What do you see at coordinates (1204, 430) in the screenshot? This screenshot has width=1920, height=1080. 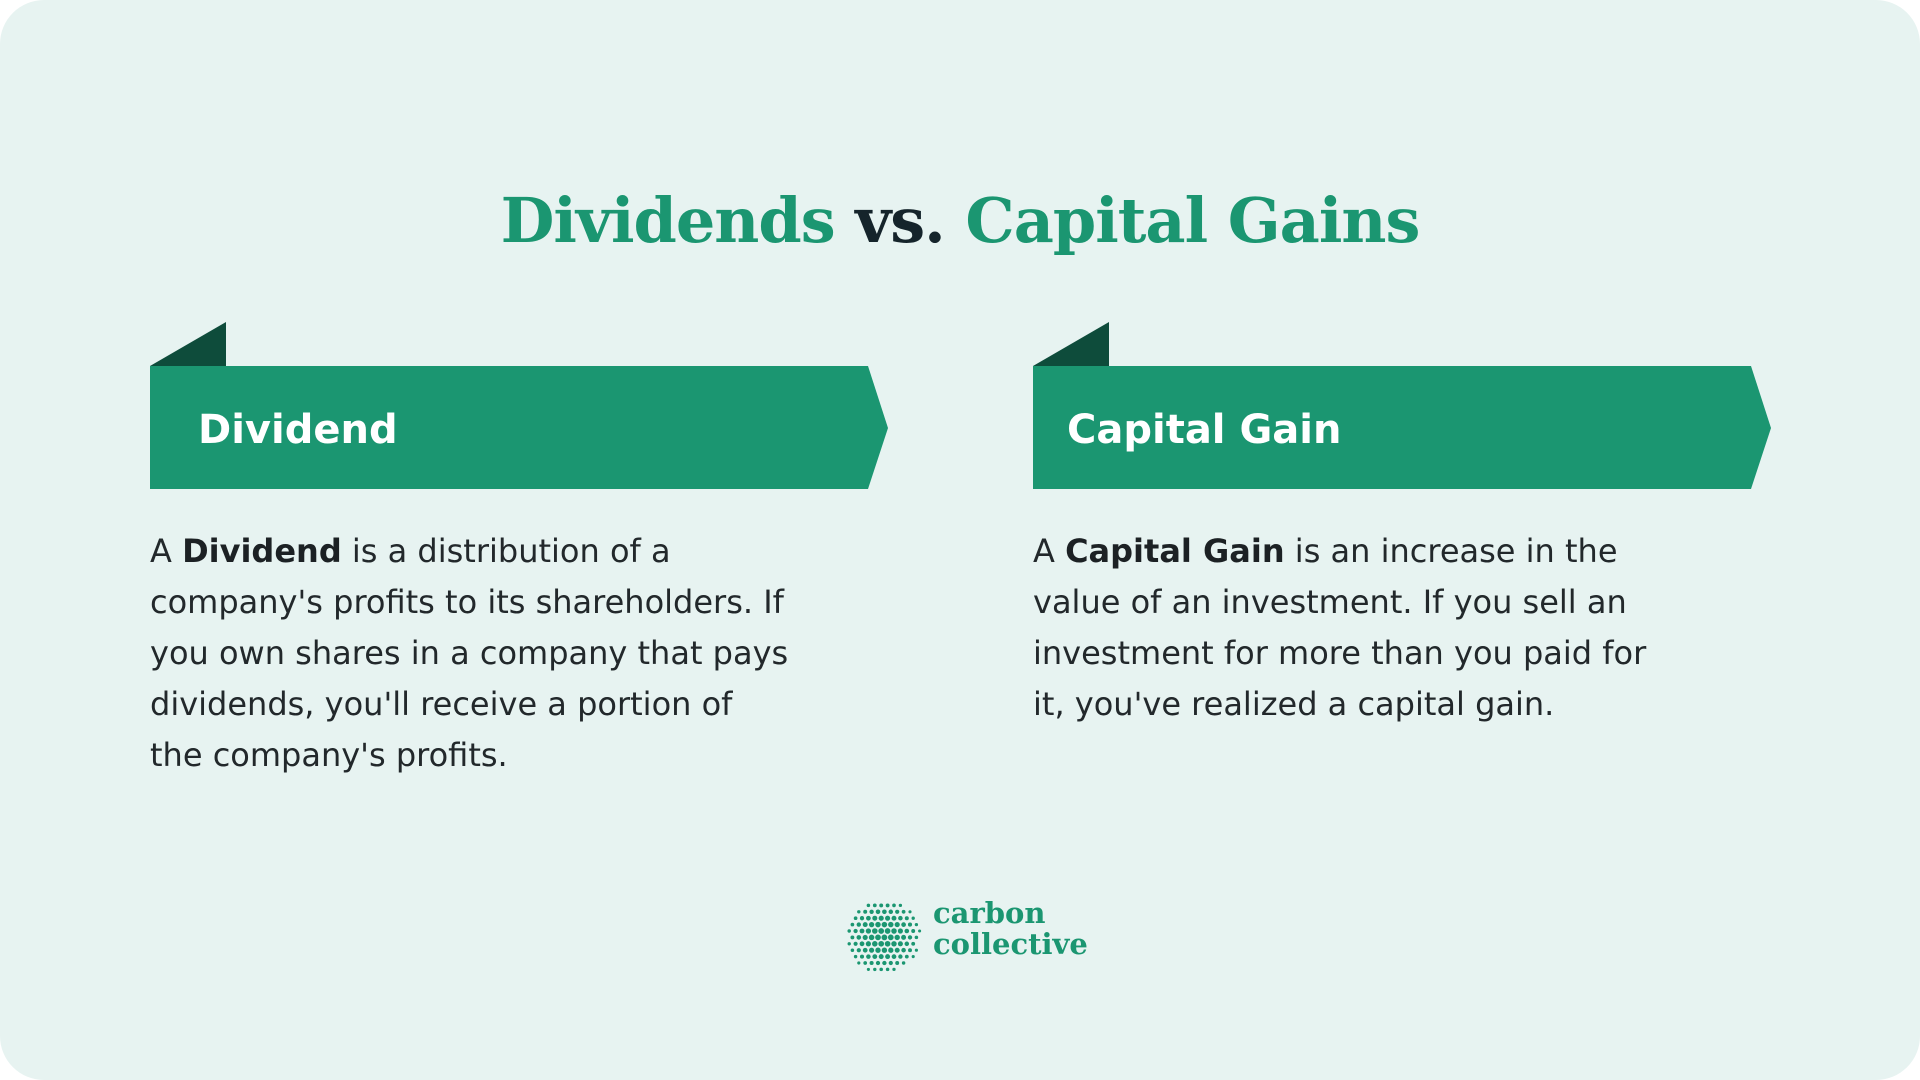 I see `capital-gain-heading: Capital Gain` at bounding box center [1204, 430].